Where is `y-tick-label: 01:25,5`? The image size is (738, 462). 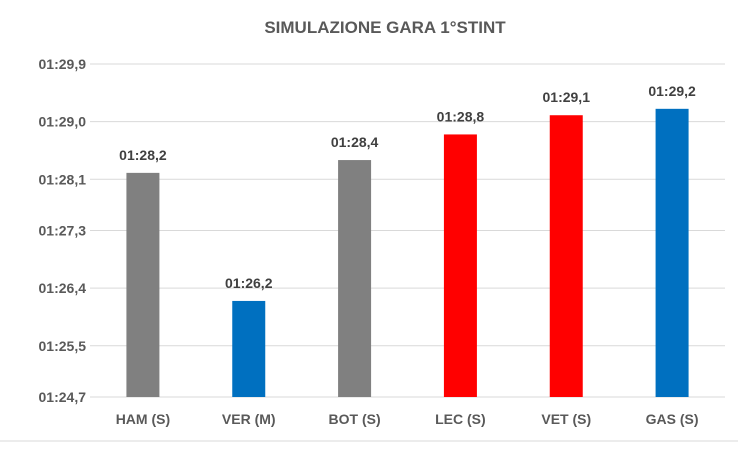 y-tick-label: 01:25,5 is located at coordinates (63, 346).